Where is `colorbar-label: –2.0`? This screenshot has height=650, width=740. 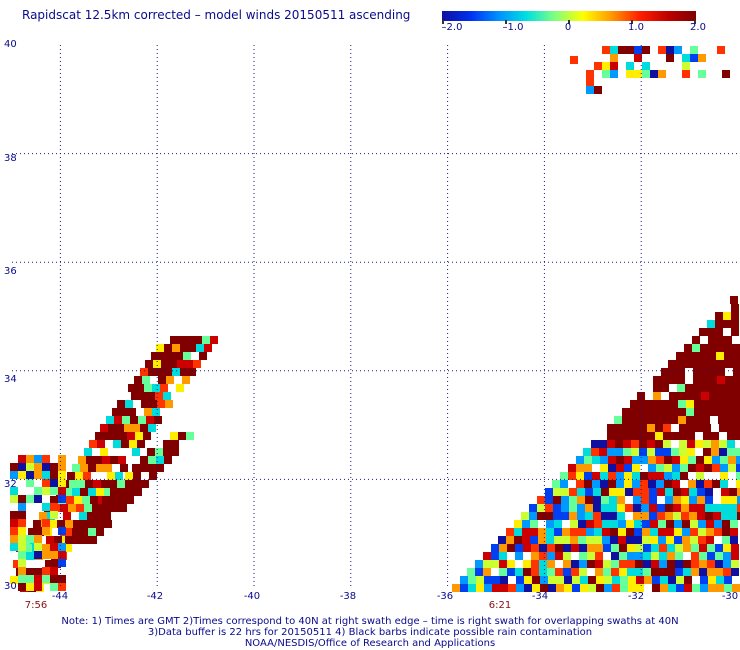 colorbar-label: –2.0 is located at coordinates (452, 27).